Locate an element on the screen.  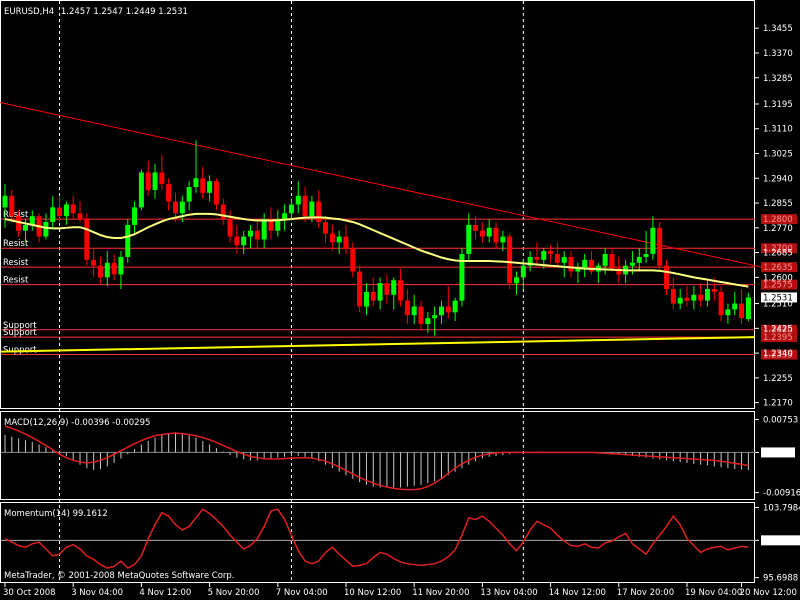
price-tick-label: 1.2600 is located at coordinates (778, 278).